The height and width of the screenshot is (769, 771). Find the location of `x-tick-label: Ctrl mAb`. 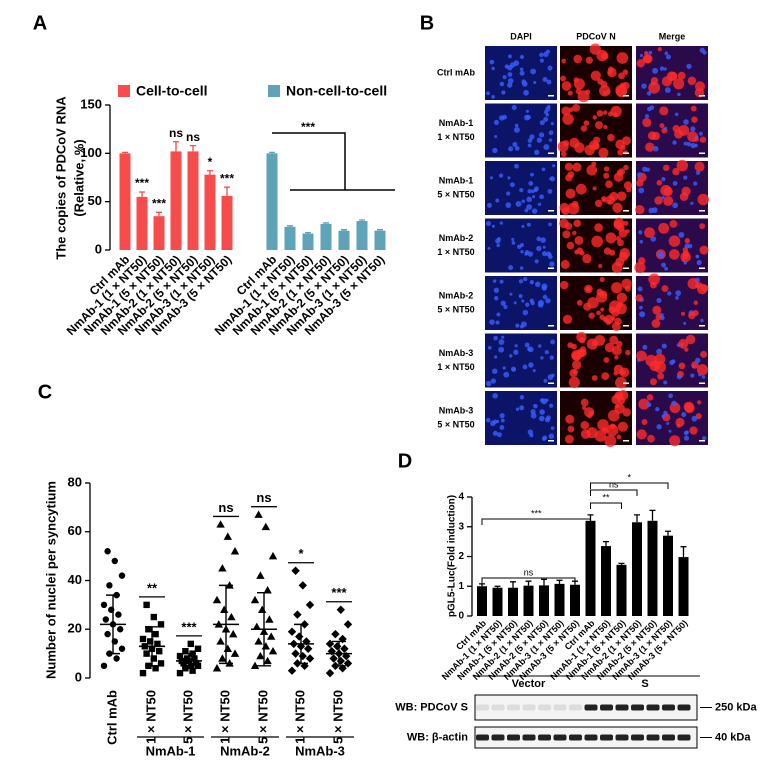

x-tick-label: Ctrl mAb is located at coordinates (111, 717).